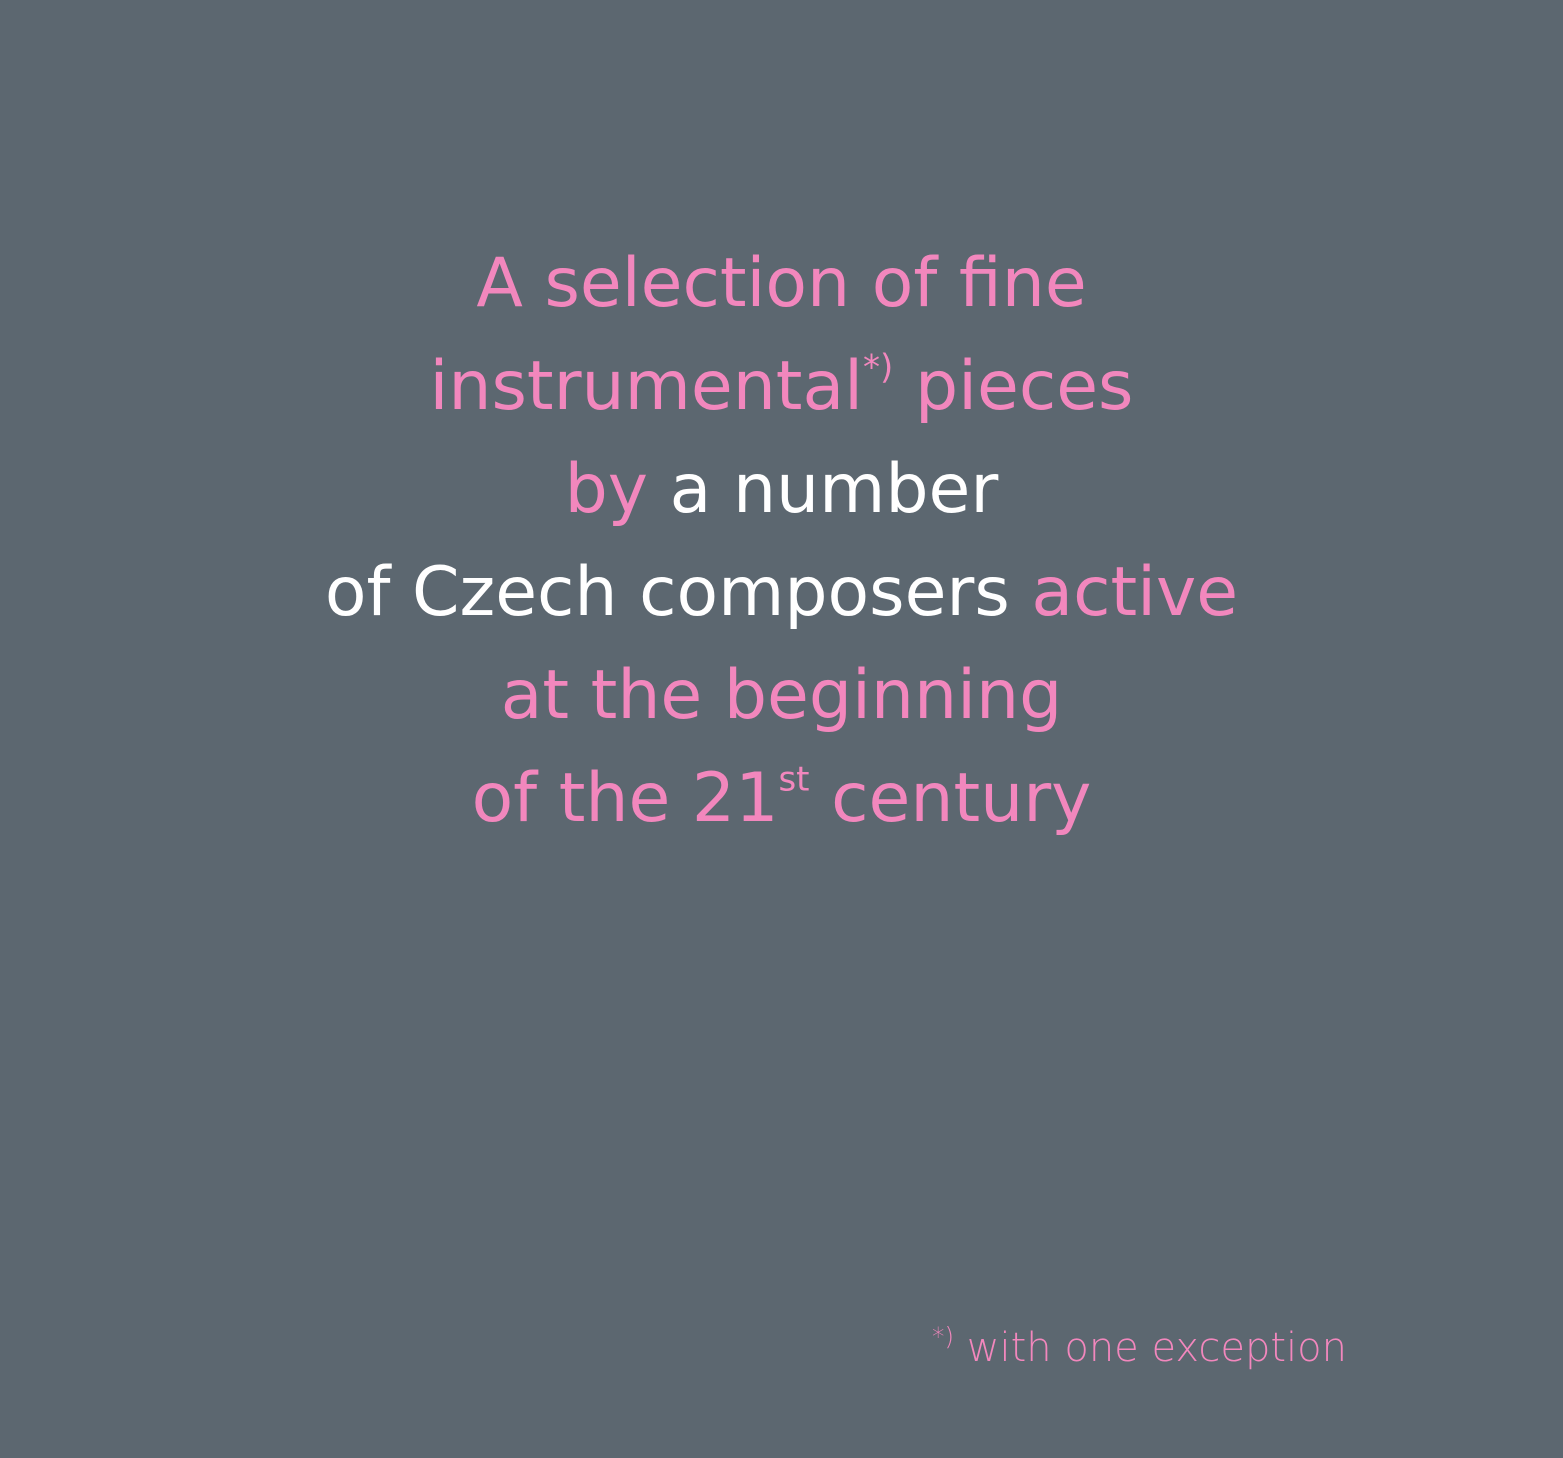 The height and width of the screenshot is (1458, 1563). Describe the element at coordinates (667, 592) in the screenshot. I see `headline-phrase-czech-composers: of Czech composers` at that location.